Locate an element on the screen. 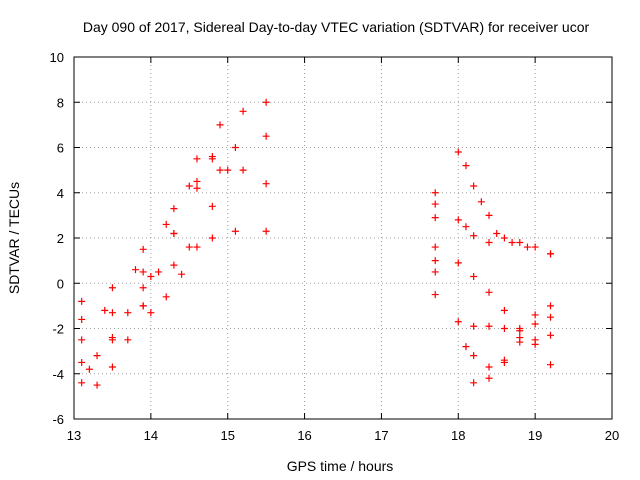  y-tick-label: 4 is located at coordinates (60, 193).